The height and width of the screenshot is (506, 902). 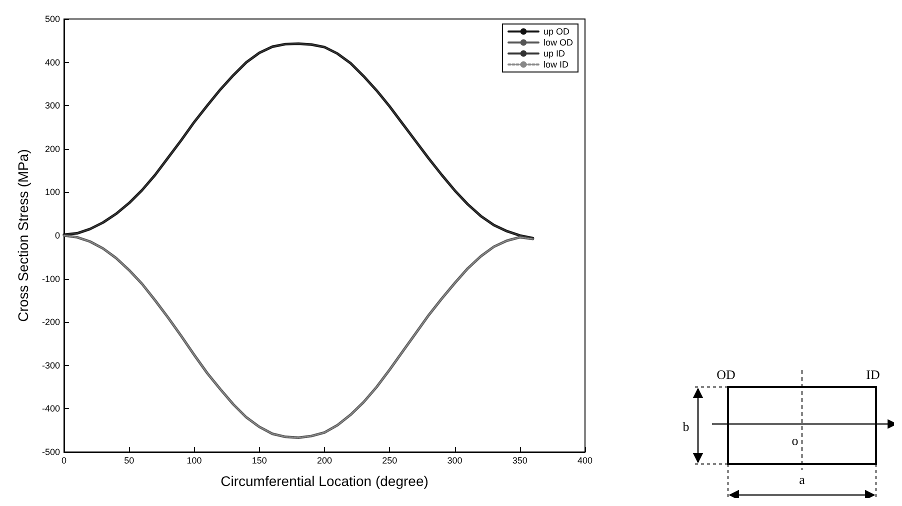 I want to click on legend-label: up ID, so click(x=554, y=53).